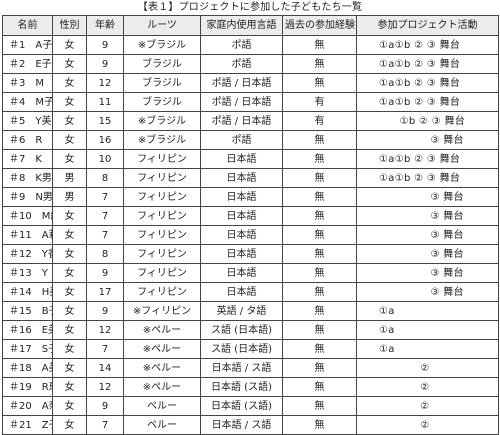 This screenshot has width=500, height=435. What do you see at coordinates (250, 83) in the screenshot?
I see `table-row: ＃3 M 女 12 ブラジル ポ語 / 日本語無 ①a①b ② ③ 舞台` at bounding box center [250, 83].